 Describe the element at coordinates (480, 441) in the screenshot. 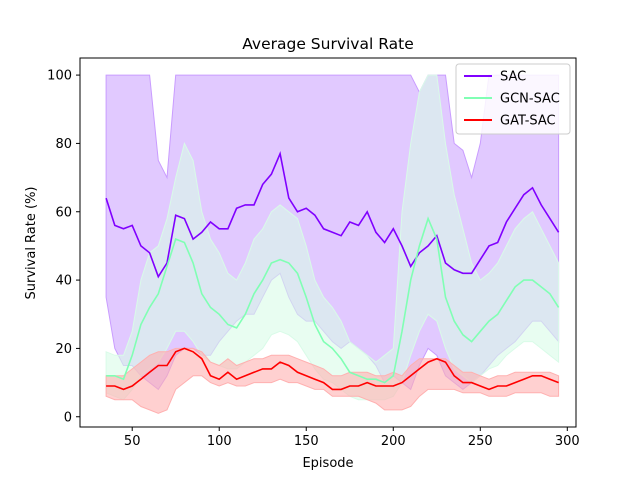

I see `x-tick-label: 250` at that location.